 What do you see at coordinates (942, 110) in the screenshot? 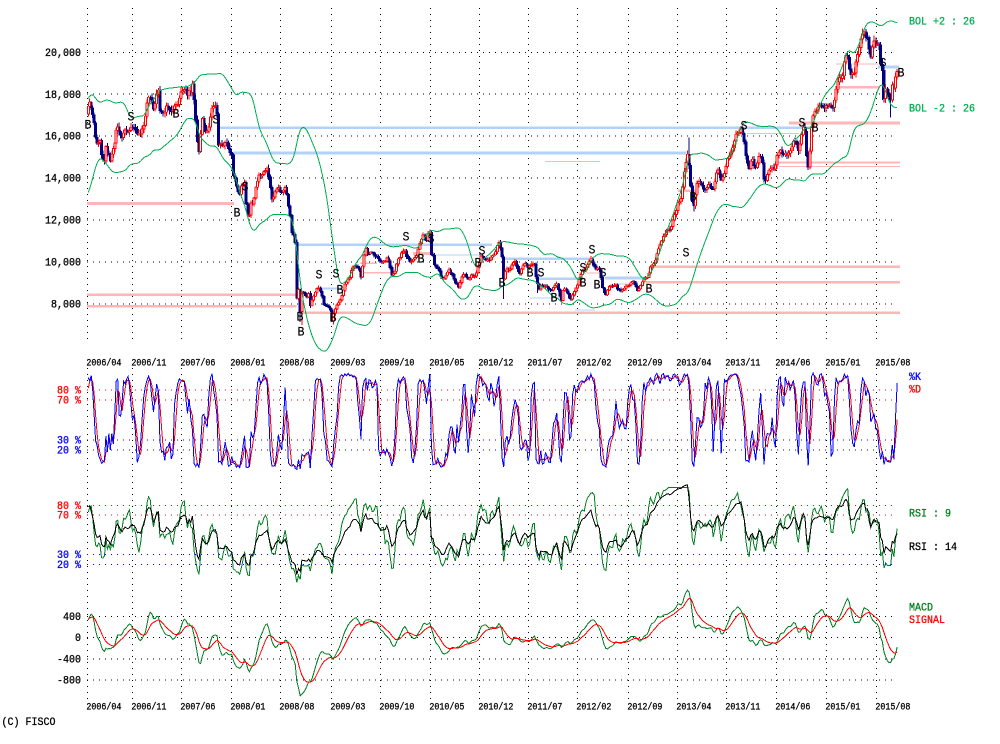
I see `svg-text: BOL -2 : 26` at bounding box center [942, 110].